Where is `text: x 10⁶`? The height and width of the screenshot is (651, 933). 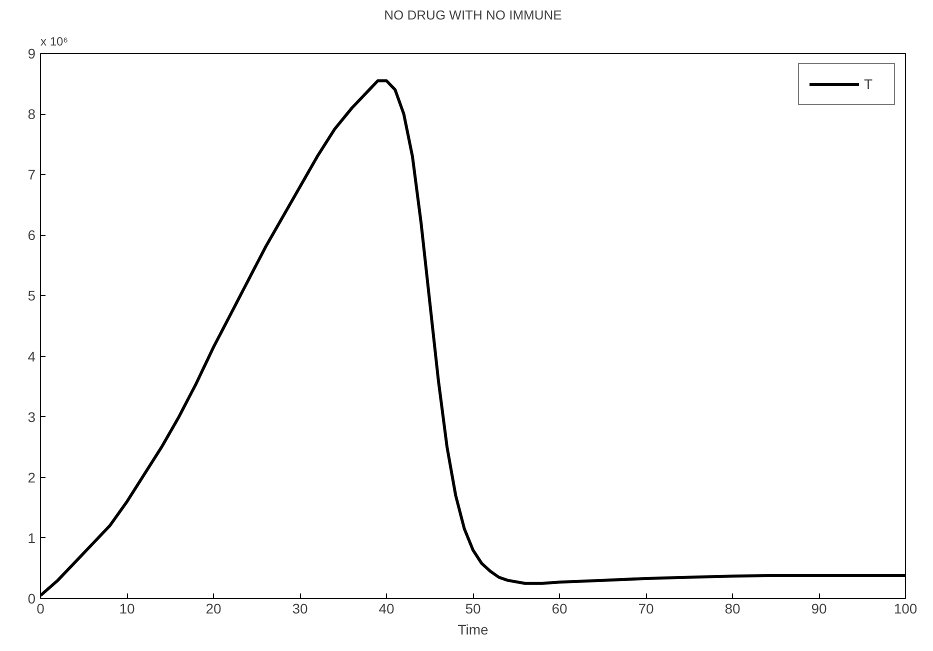 text: x 10⁶ is located at coordinates (54, 41).